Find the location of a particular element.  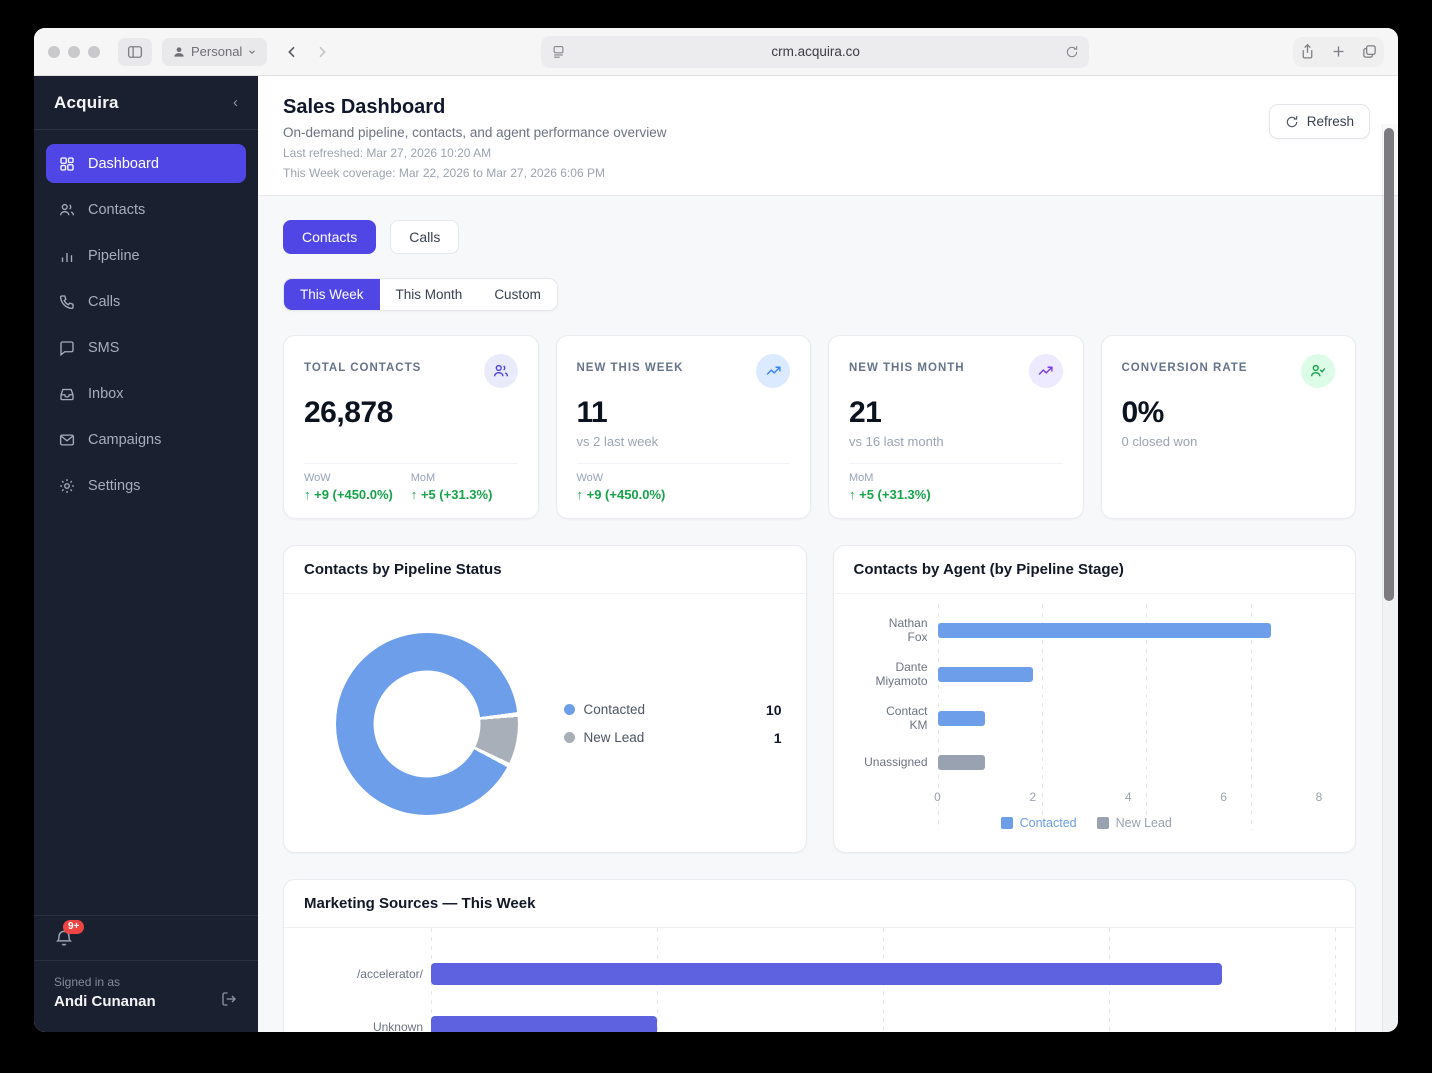

chevron-down-icon is located at coordinates (252, 51).